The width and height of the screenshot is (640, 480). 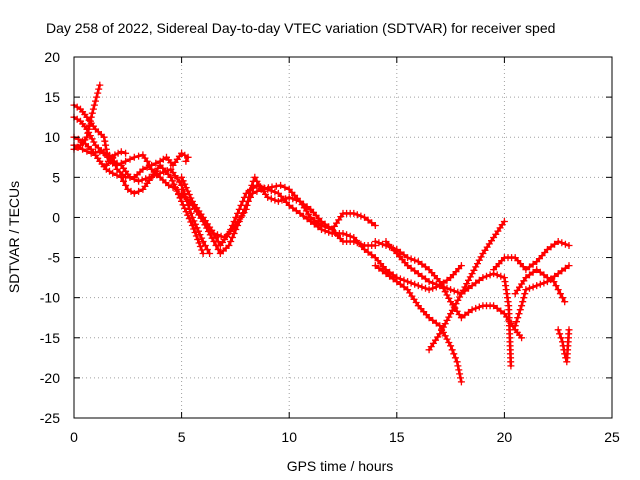 I want to click on series-line, so click(x=321, y=233).